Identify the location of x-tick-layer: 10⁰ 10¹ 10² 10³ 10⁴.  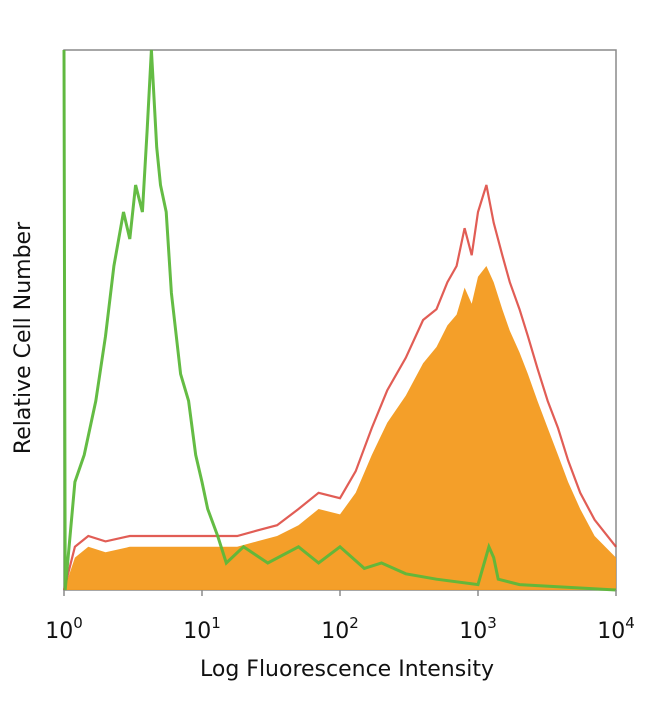
(340, 617).